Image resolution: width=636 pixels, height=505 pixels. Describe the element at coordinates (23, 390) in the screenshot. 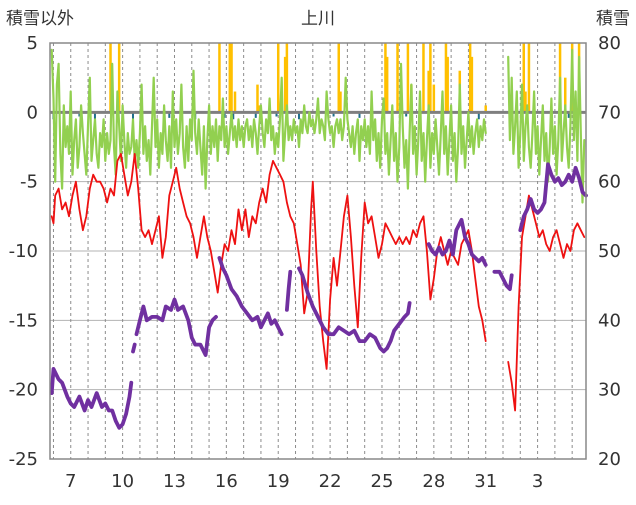

I see `left-tick-label: -20` at that location.